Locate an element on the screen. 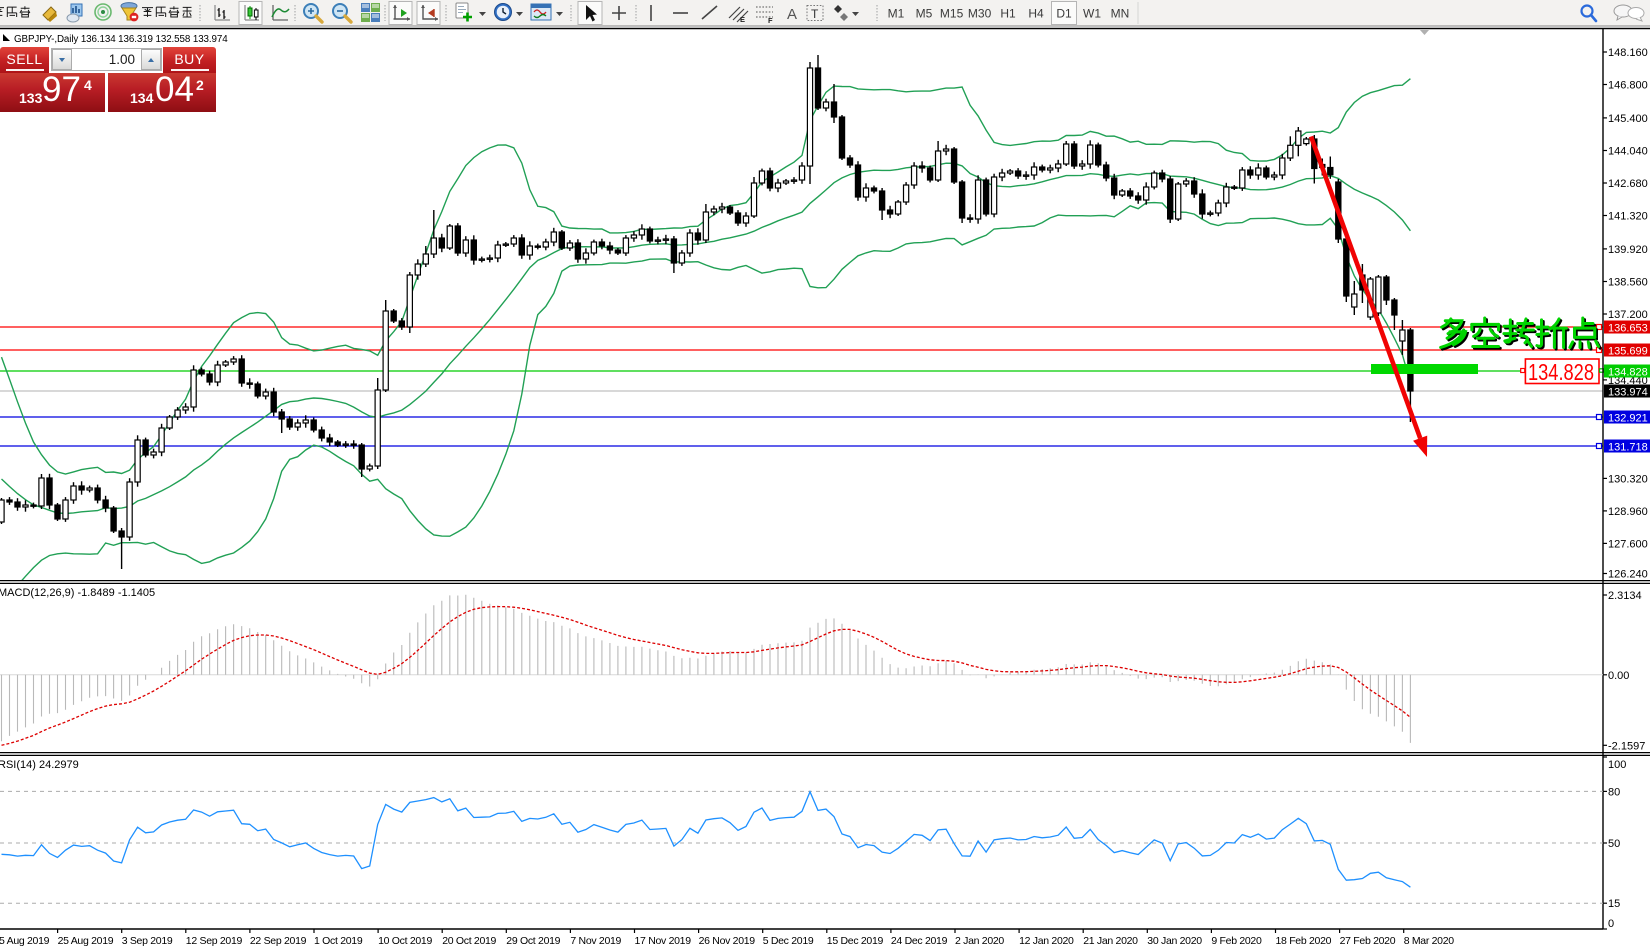  svg-text: 145.400 is located at coordinates (1628, 119).